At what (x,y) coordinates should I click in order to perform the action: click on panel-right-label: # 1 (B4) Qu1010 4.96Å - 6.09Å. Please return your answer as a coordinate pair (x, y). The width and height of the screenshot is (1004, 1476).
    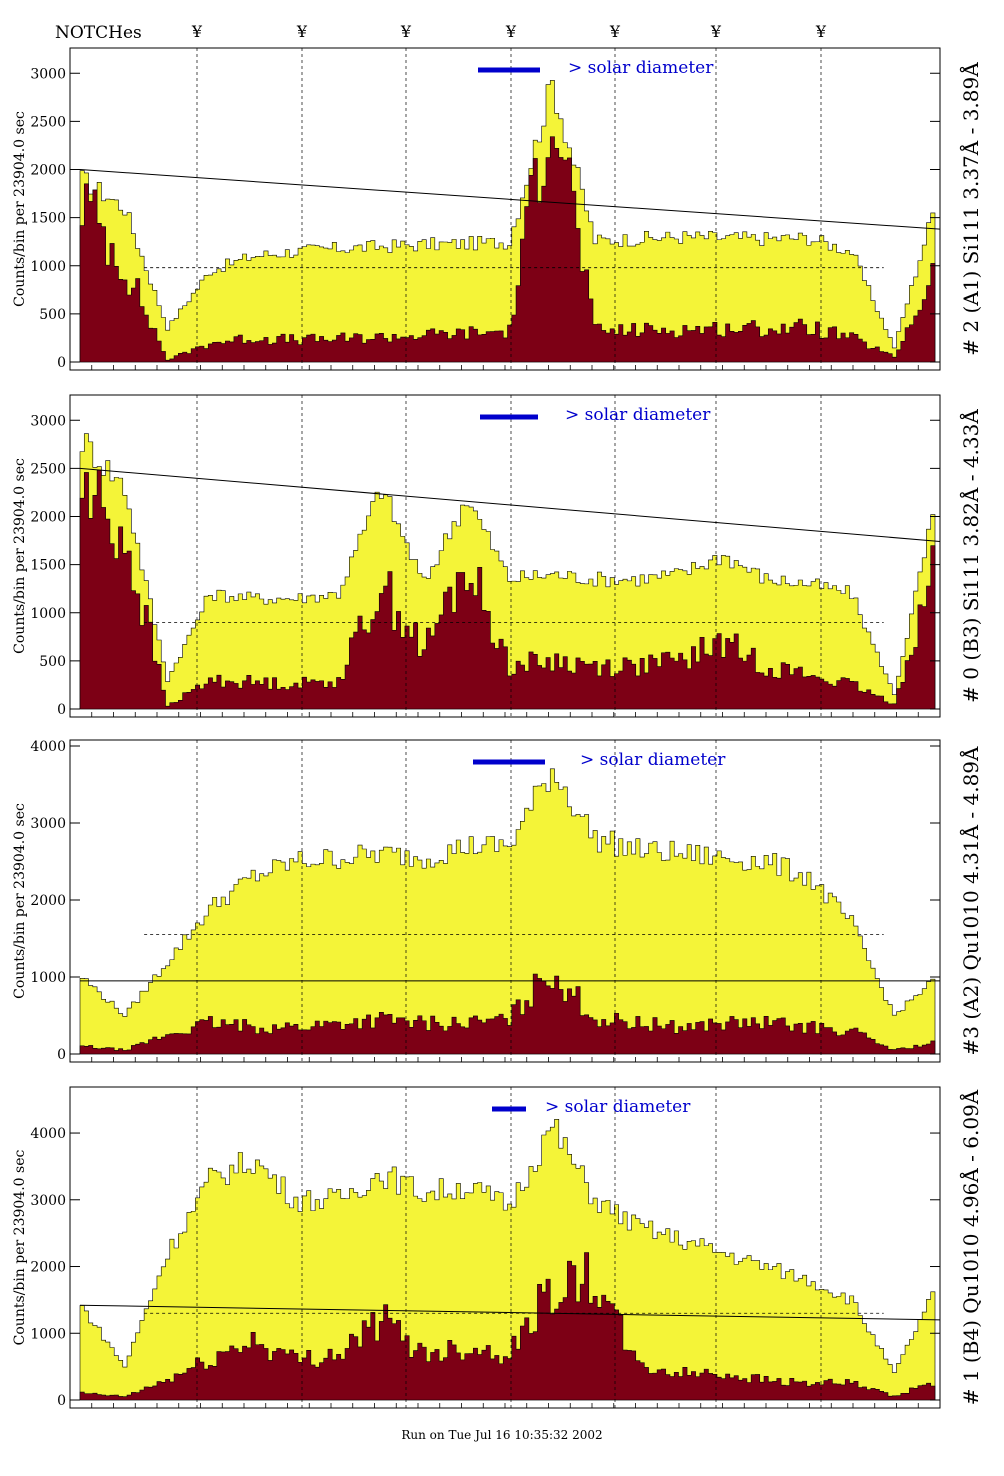
    Looking at the image, I should click on (970, 1247).